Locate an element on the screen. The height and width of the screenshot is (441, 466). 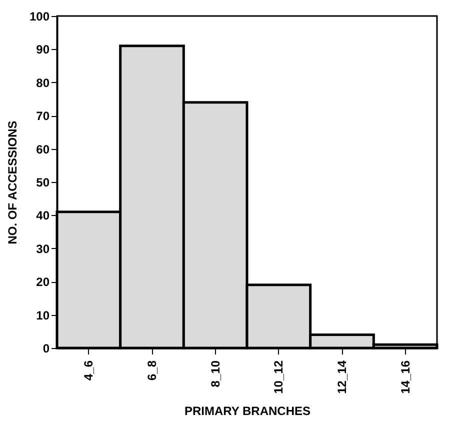
y-tick-label: 70 is located at coordinates (43, 116).